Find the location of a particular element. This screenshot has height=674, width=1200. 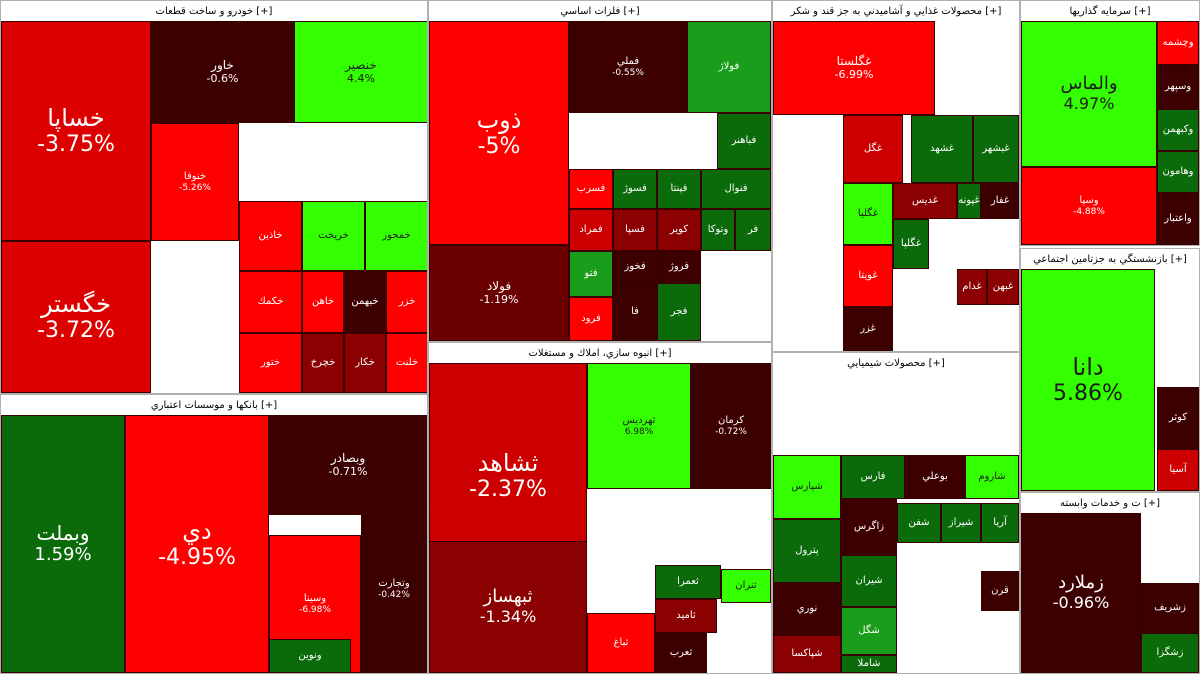

stock-tile: شپارس is located at coordinates (807, 487).